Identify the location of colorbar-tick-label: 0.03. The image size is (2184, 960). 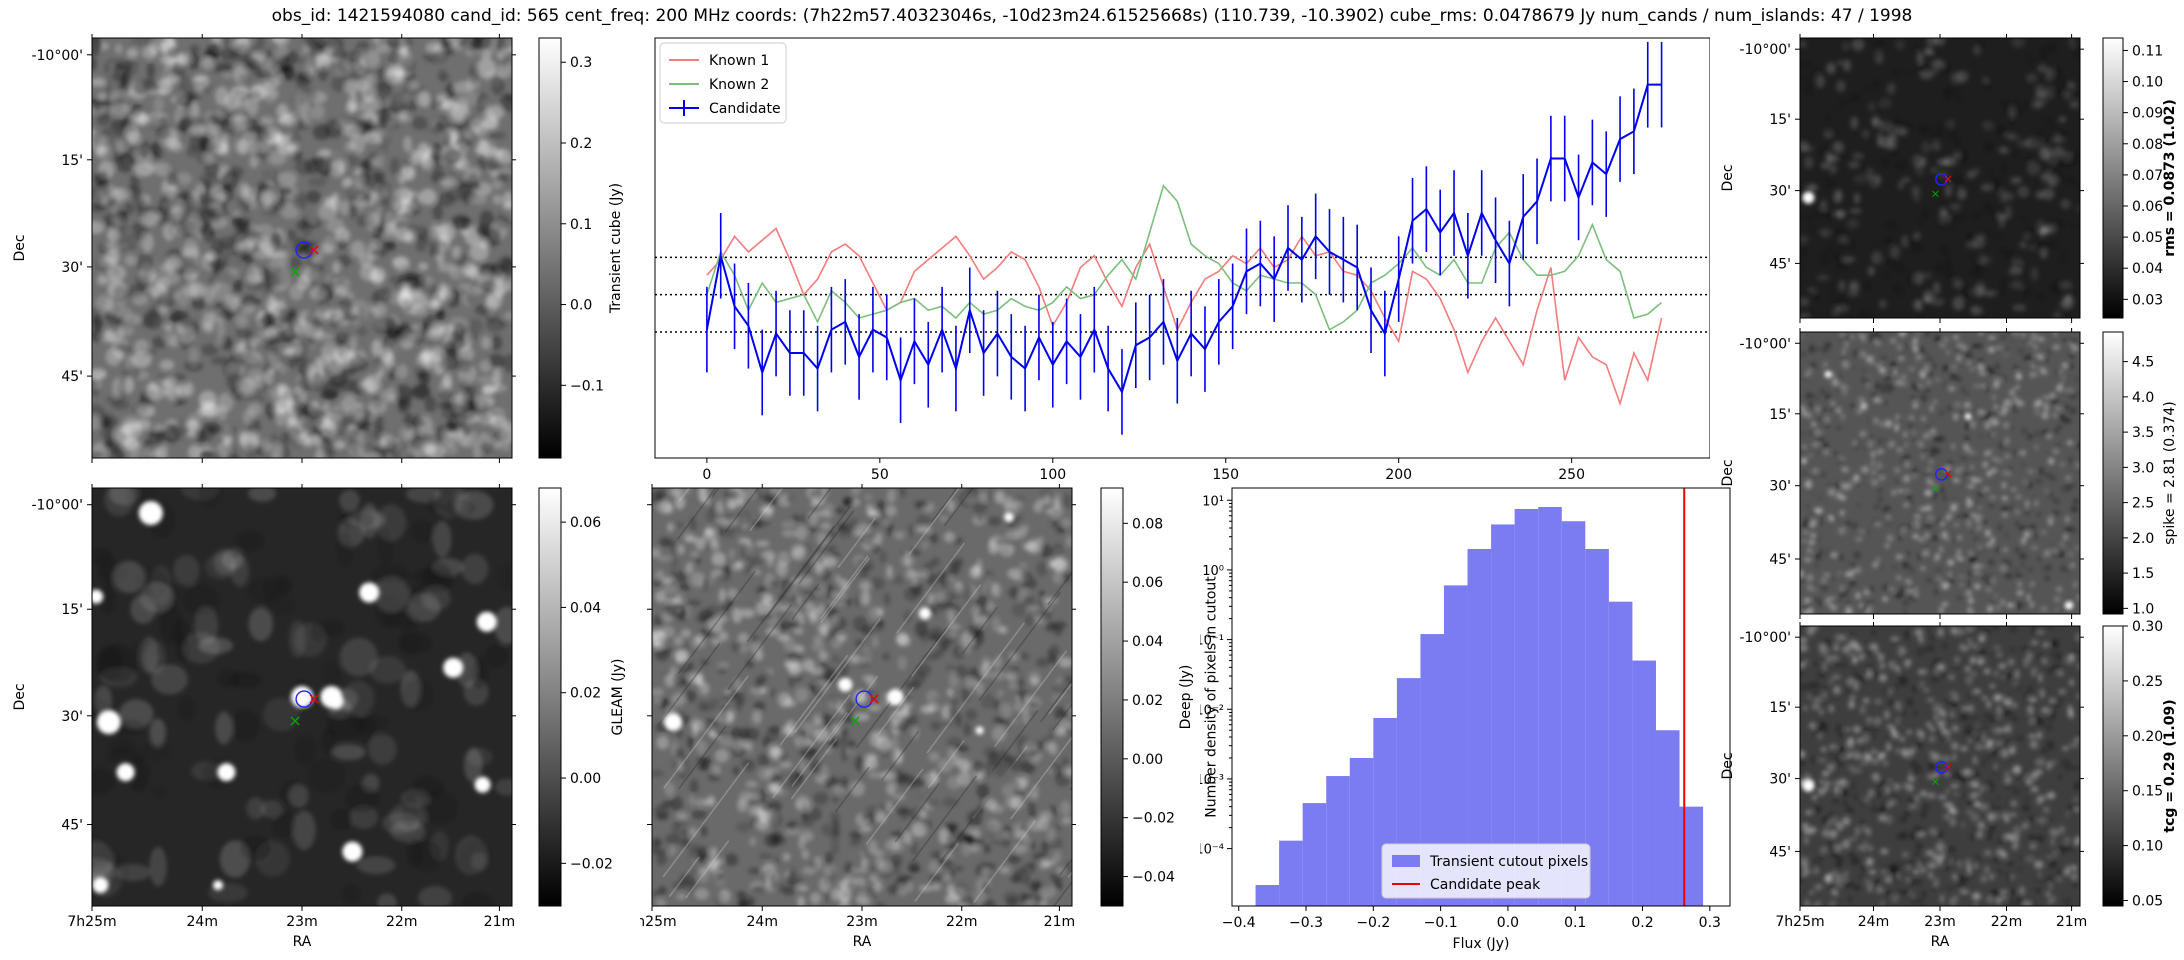
(2147, 300).